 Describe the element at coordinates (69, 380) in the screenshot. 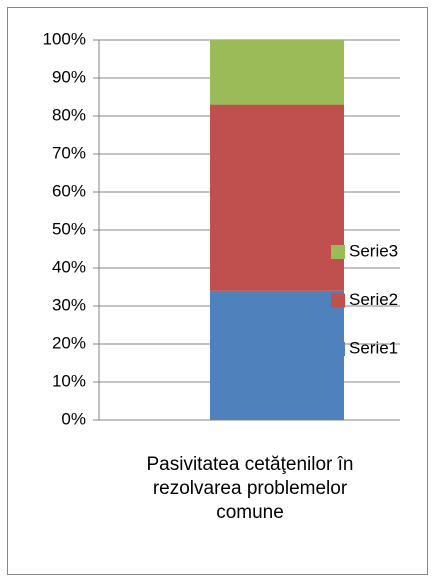

I see `y-tick-label: 10%` at that location.